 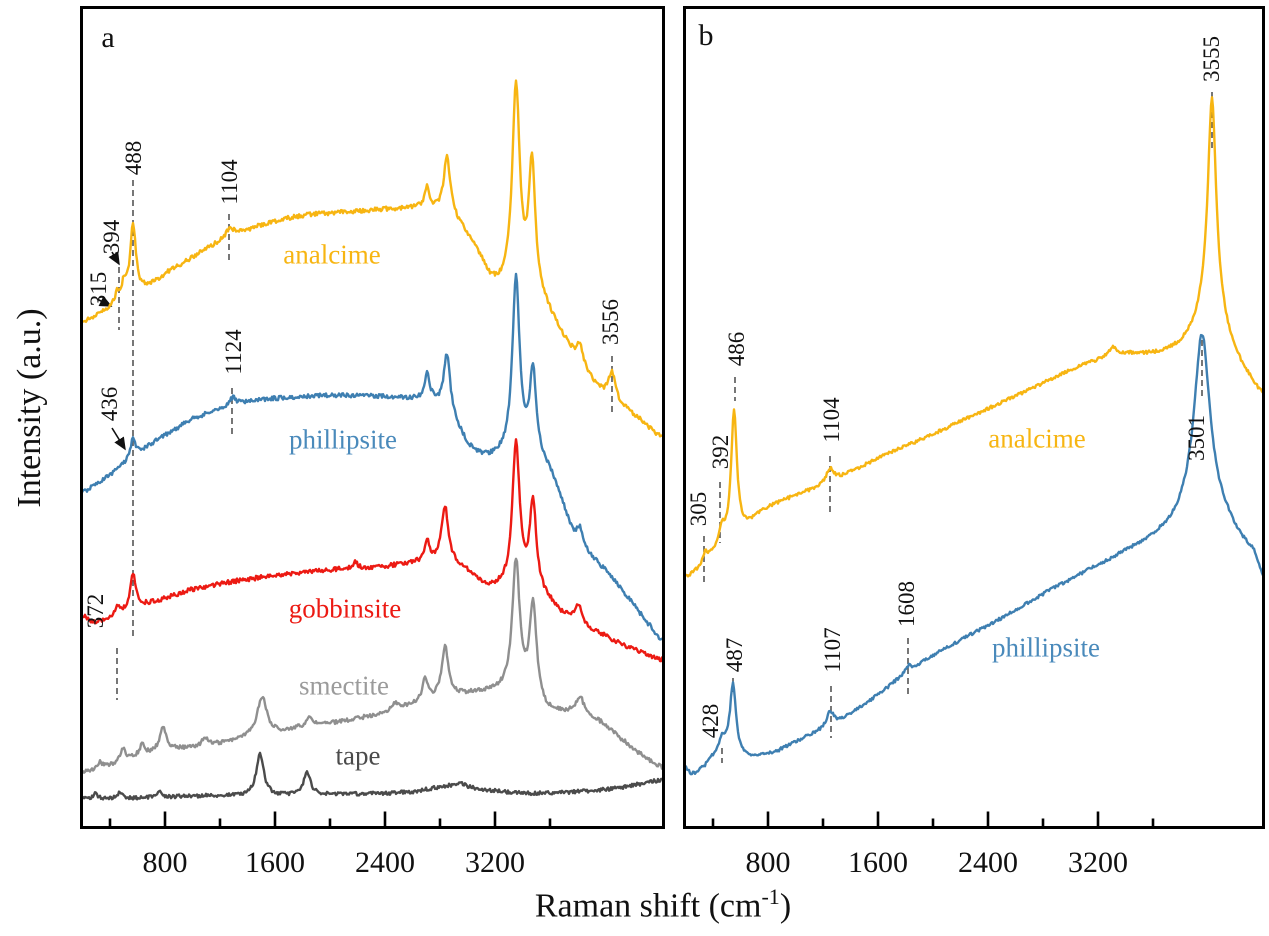 I want to click on spectrum-tape-panel-a, so click(x=372, y=776).